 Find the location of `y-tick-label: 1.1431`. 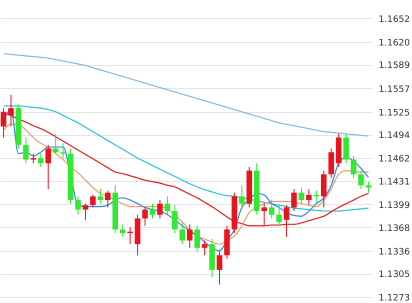

y-tick-label: 1.1431 is located at coordinates (394, 182).